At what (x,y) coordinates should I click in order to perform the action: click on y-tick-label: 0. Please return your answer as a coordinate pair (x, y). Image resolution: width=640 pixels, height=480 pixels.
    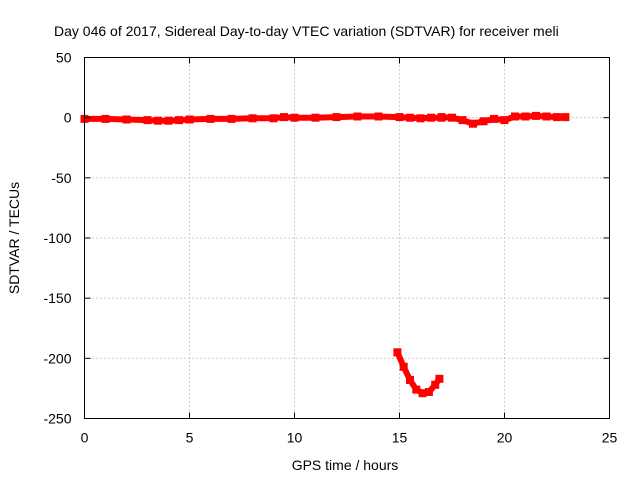
    Looking at the image, I should click on (68, 118).